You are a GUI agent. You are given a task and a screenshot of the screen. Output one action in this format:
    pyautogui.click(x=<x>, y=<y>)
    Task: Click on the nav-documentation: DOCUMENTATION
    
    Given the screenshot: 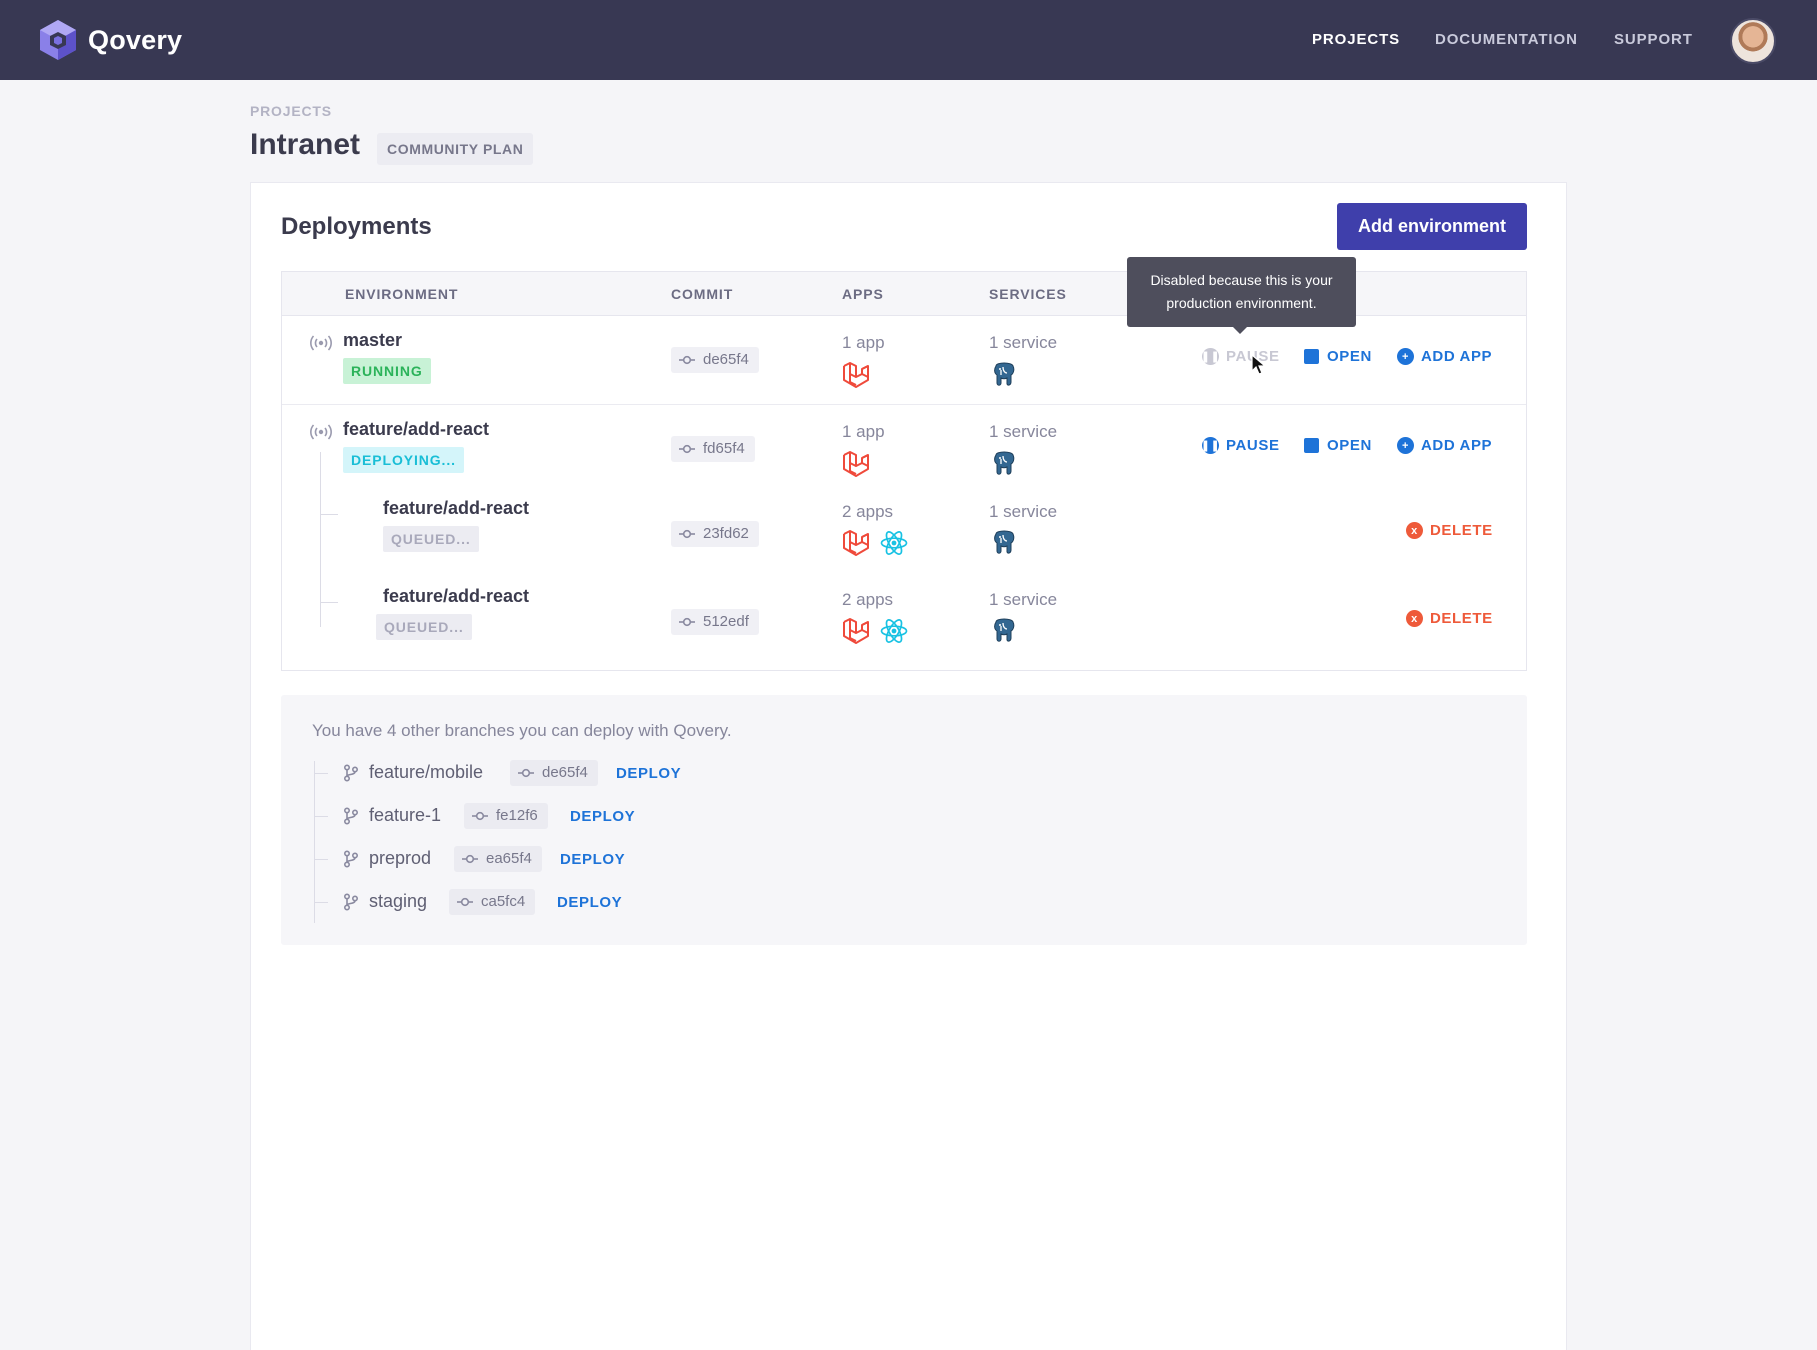 What is the action you would take?
    pyautogui.click(x=1506, y=39)
    